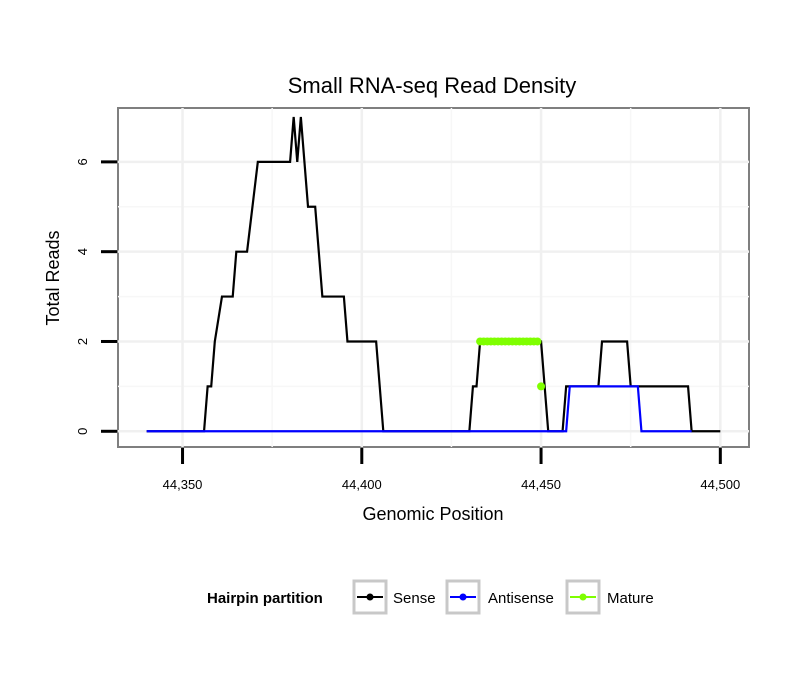 This screenshot has height=690, width=810. I want to click on legend: Hairpin partition Sense Antisense Mature, so click(430, 597).